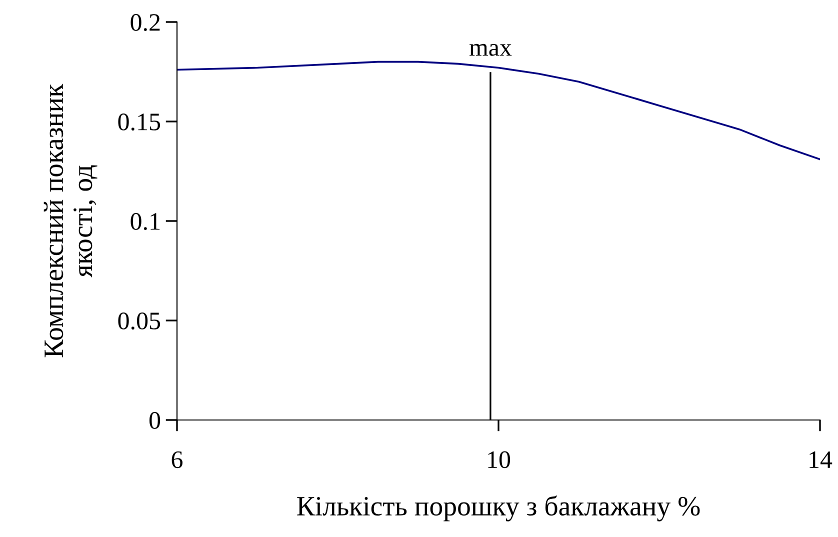 The width and height of the screenshot is (838, 537). Describe the element at coordinates (177, 459) in the screenshot. I see `x-tick-label: 6` at that location.